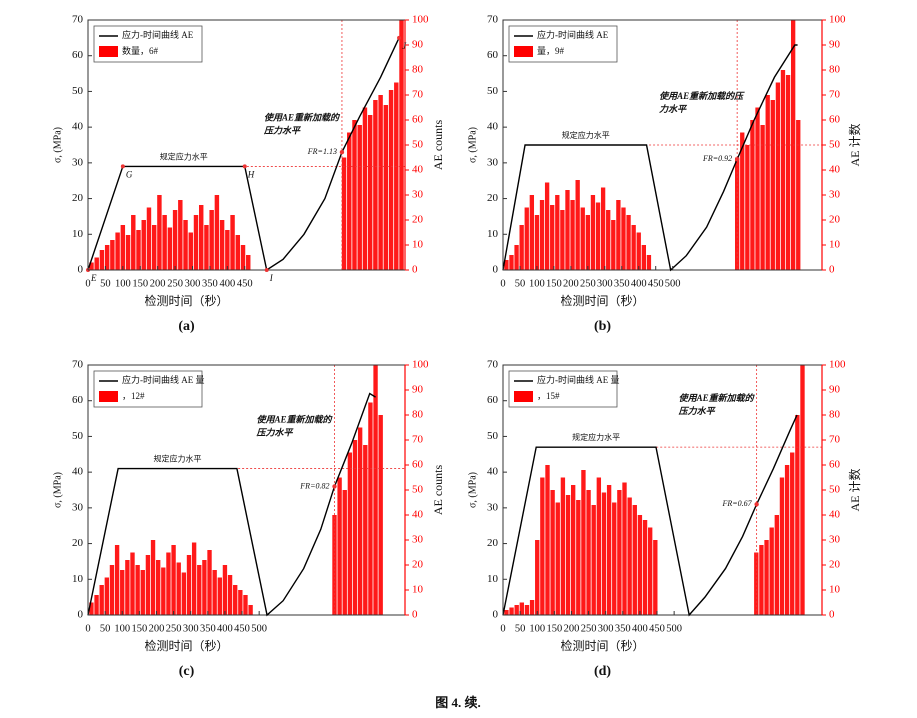 The width and height of the screenshot is (917, 718). What do you see at coordinates (187, 671) in the screenshot?
I see `panel-label: (c)` at bounding box center [187, 671].